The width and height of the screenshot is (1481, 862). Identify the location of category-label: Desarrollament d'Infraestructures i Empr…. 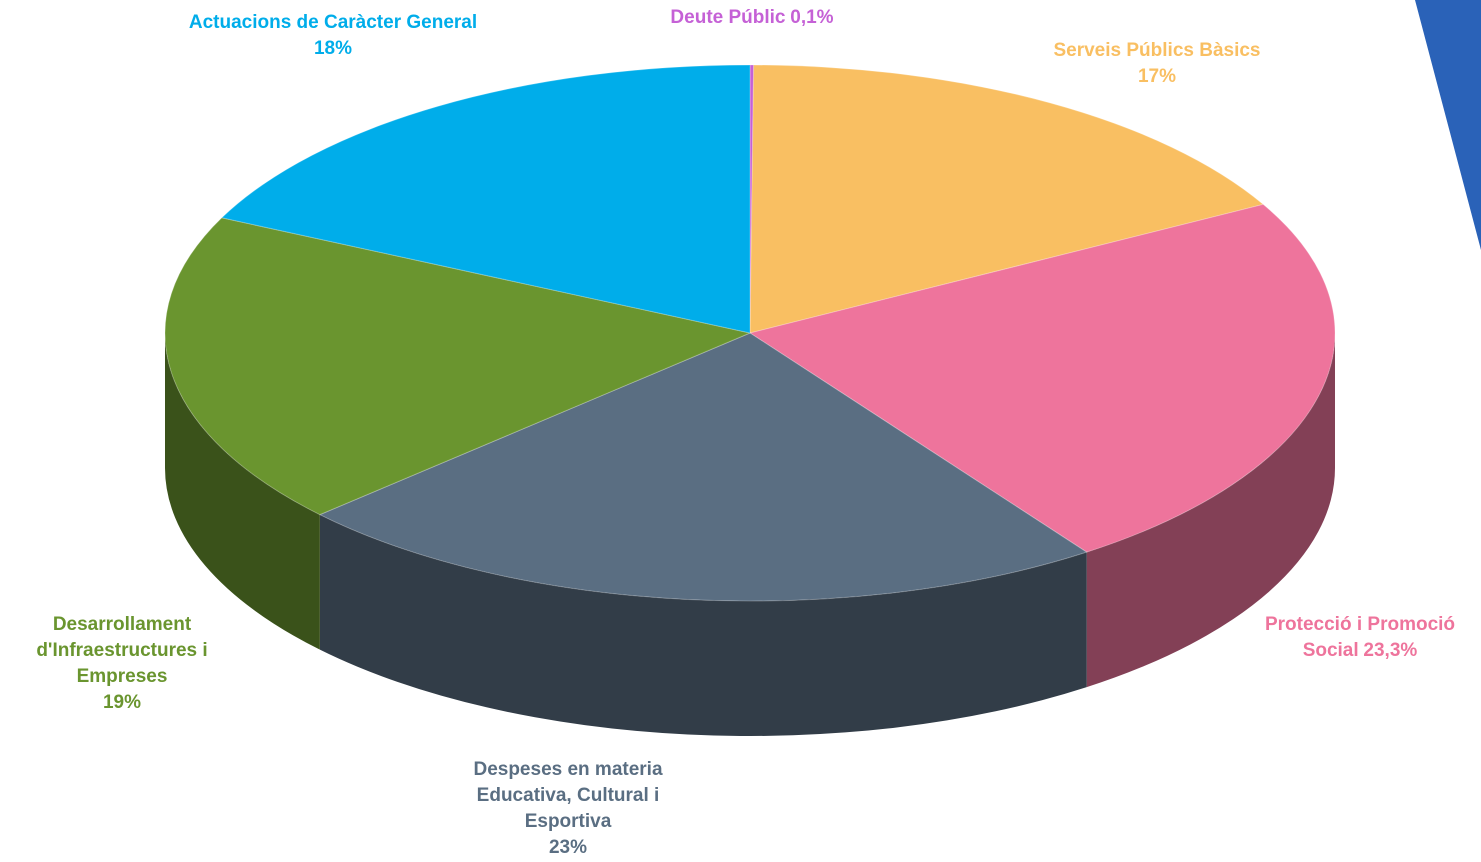
(122, 650).